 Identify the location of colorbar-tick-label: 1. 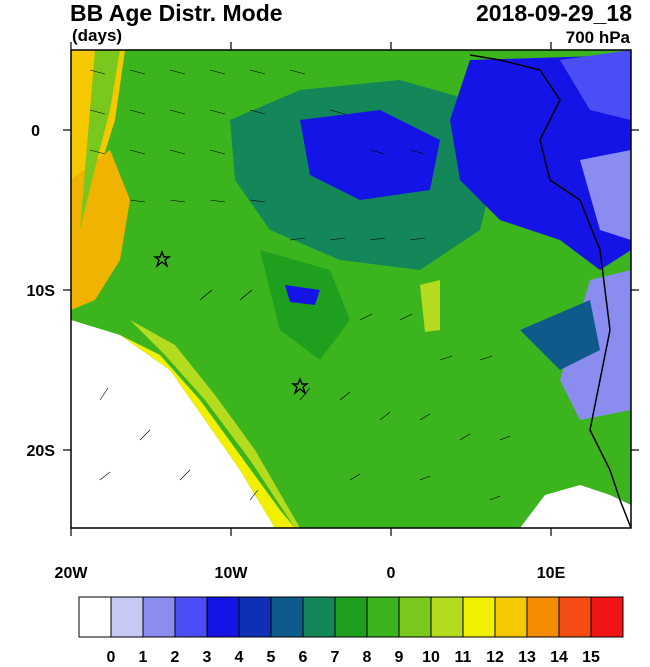
(143, 657).